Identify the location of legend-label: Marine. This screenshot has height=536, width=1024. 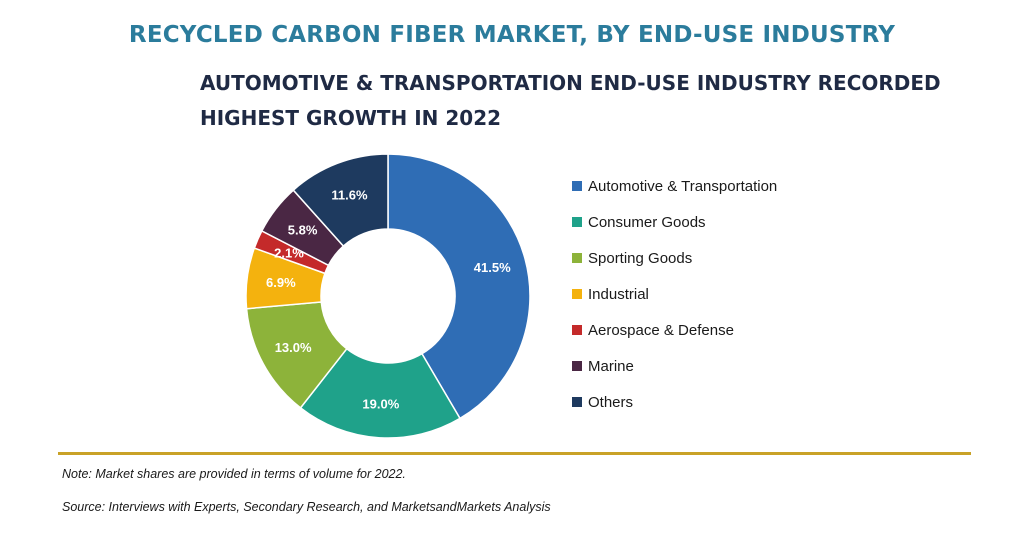
(611, 366).